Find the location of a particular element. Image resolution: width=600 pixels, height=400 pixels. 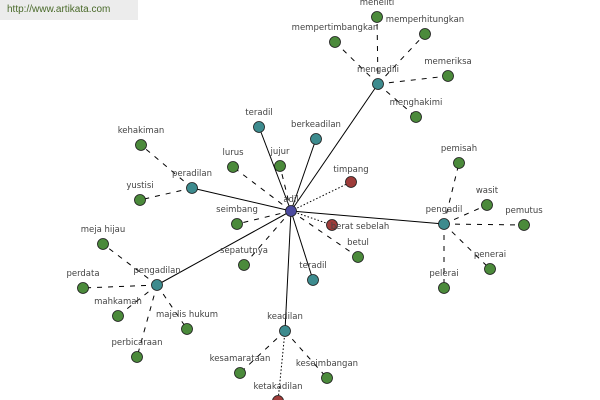

node-meneliti: meneliti is located at coordinates (377, 11).